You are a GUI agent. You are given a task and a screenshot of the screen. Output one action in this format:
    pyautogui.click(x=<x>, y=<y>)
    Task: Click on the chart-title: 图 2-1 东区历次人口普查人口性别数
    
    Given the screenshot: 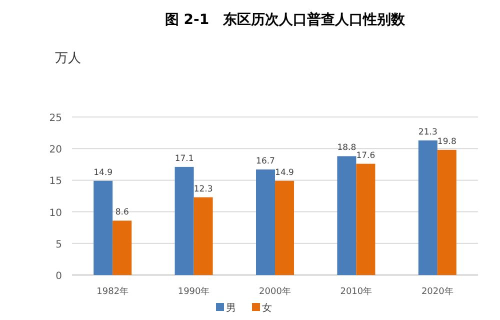 What is the action you would take?
    pyautogui.click(x=285, y=19)
    